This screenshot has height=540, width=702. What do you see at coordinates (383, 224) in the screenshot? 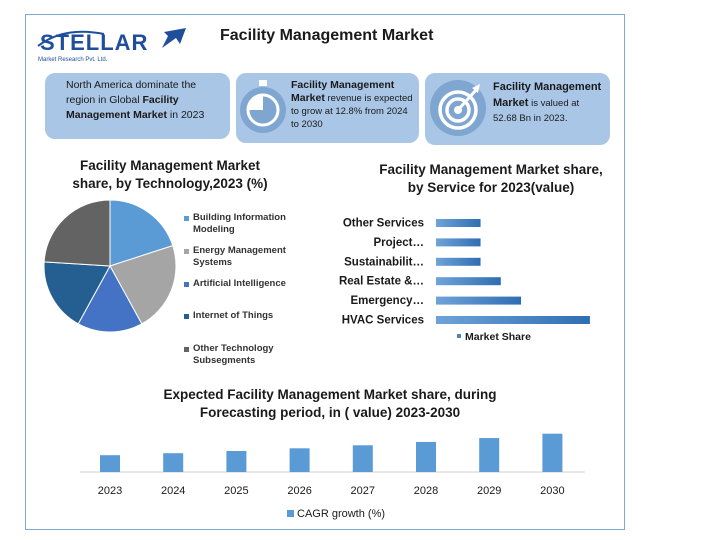
I see `service-category-label: Other Services` at bounding box center [383, 224].